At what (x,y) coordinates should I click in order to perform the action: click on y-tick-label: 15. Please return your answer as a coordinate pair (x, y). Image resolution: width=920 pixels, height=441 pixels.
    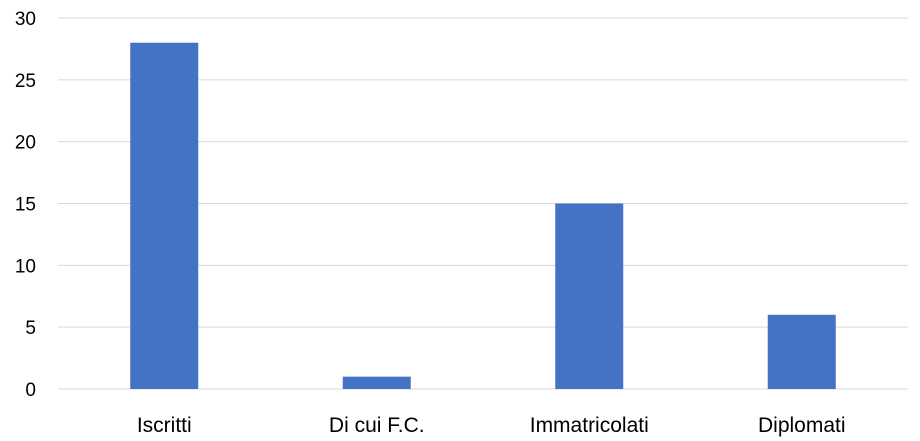
    Looking at the image, I should click on (25, 205).